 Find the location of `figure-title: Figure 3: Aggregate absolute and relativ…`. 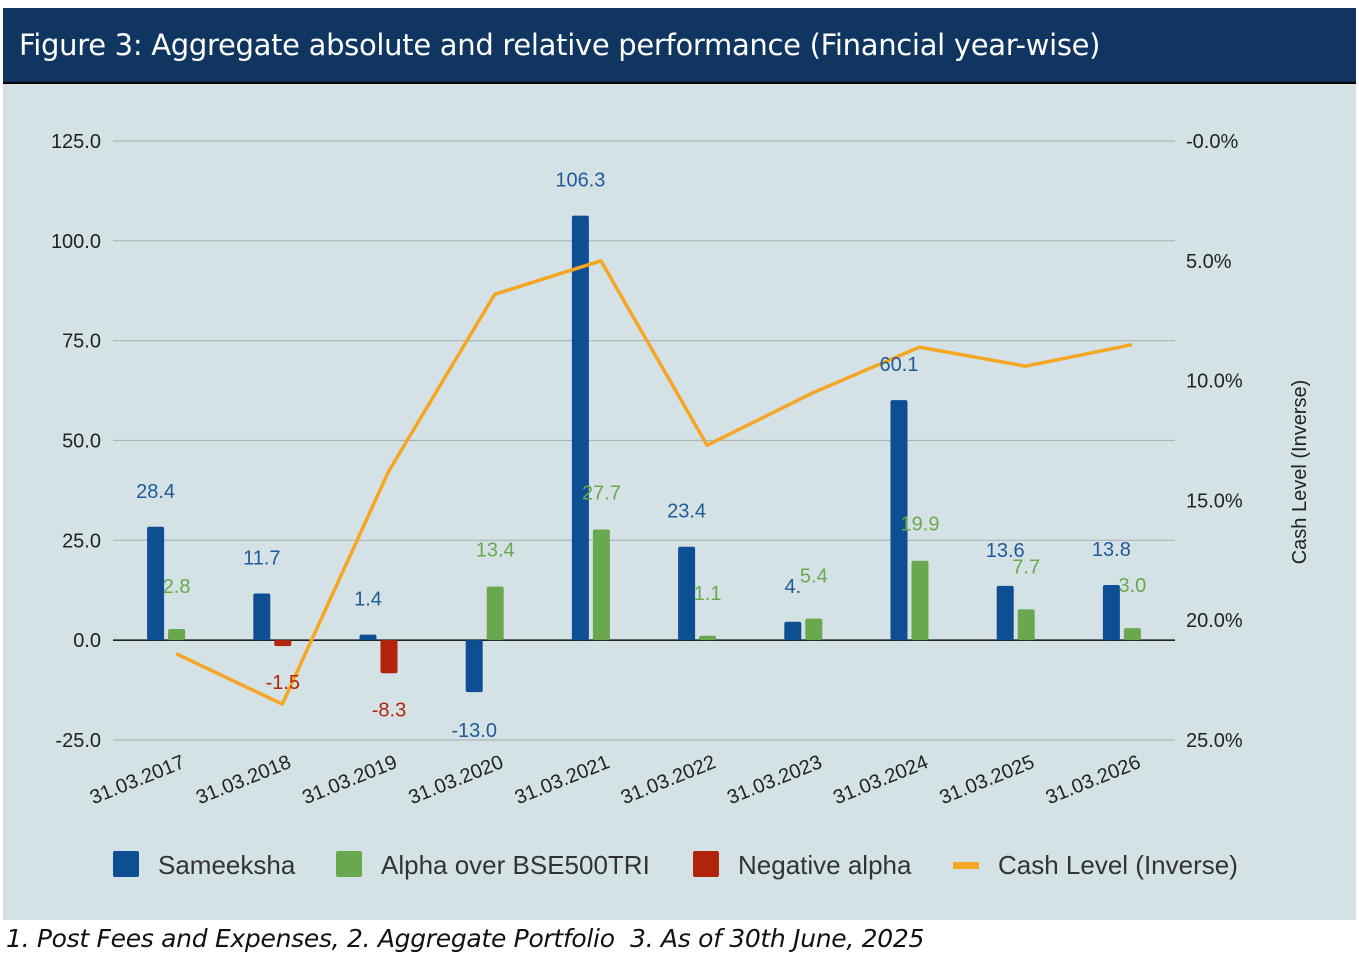

figure-title: Figure 3: Aggregate absolute and relativ… is located at coordinates (679, 46).